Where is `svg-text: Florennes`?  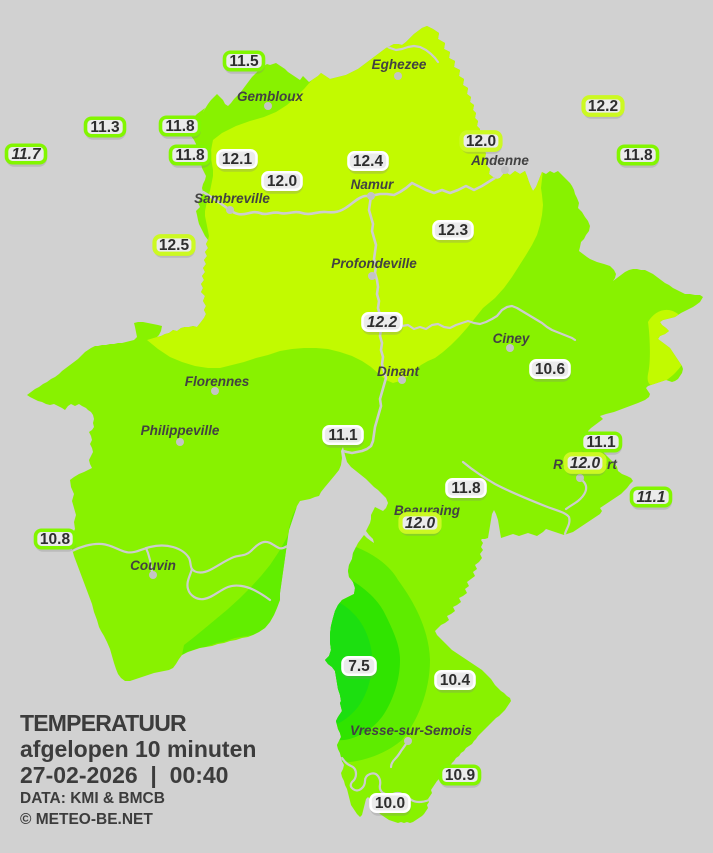 svg-text: Florennes is located at coordinates (217, 381).